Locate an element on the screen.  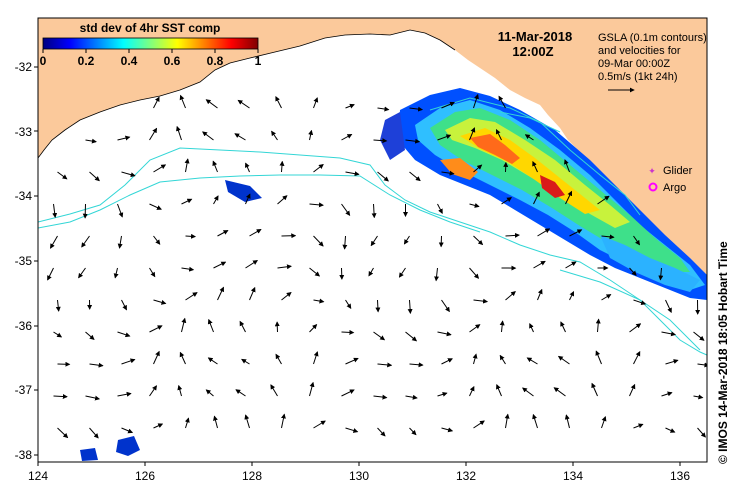
platform-legend: ✦ Glider Argo is located at coordinates (670, 179).